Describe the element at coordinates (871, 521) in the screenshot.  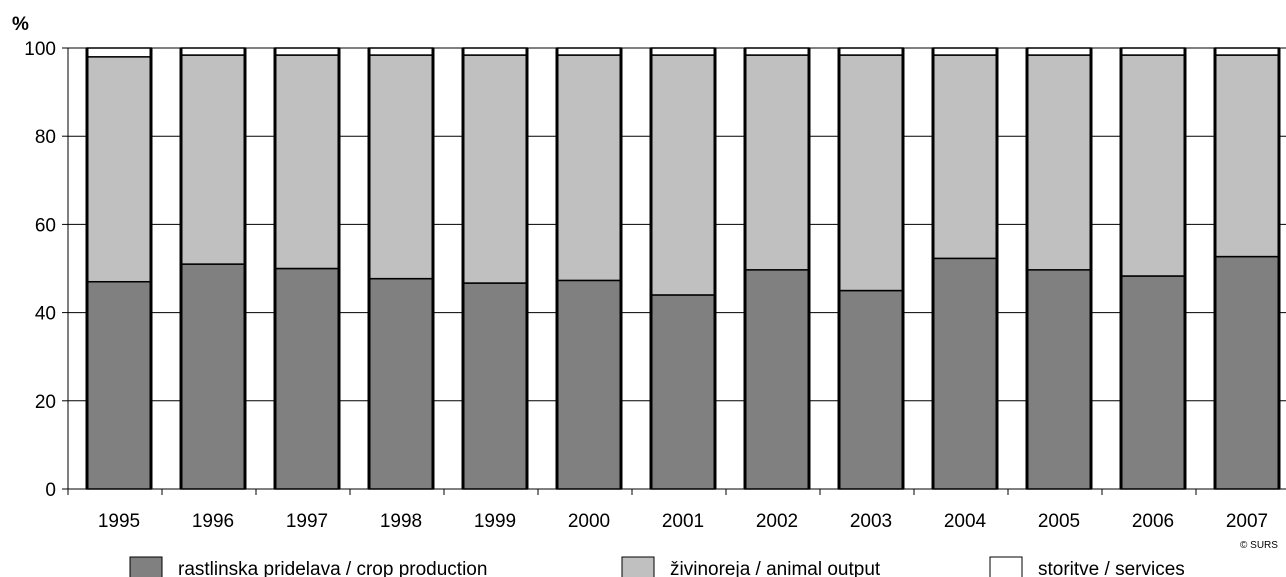
I see `x-tick-label-2003: 2003` at that location.